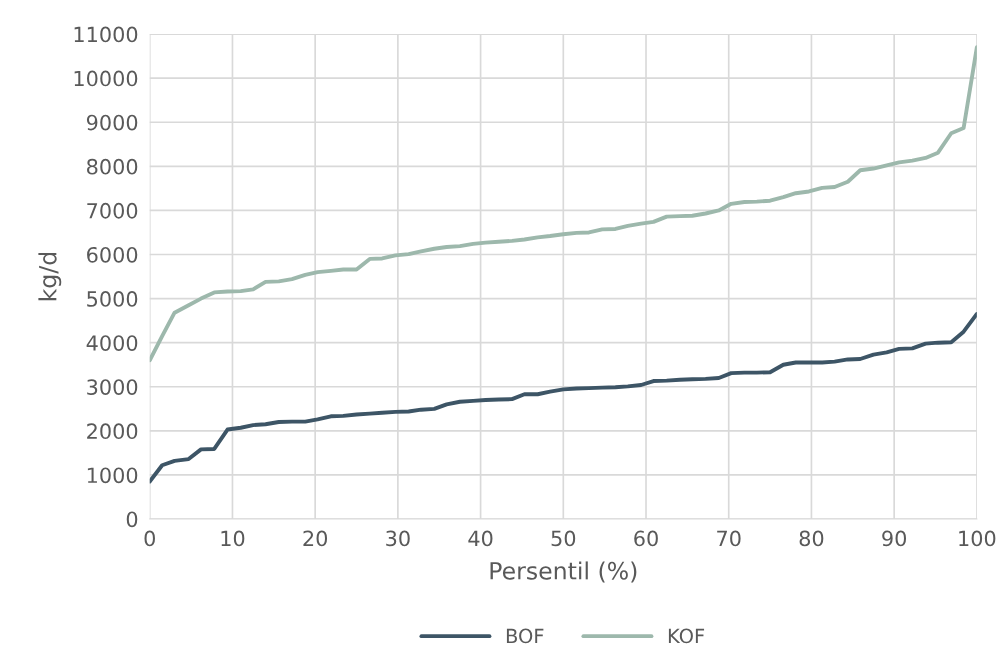 The height and width of the screenshot is (668, 1005). Describe the element at coordinates (894, 538) in the screenshot. I see `x-tick-label: 90` at that location.